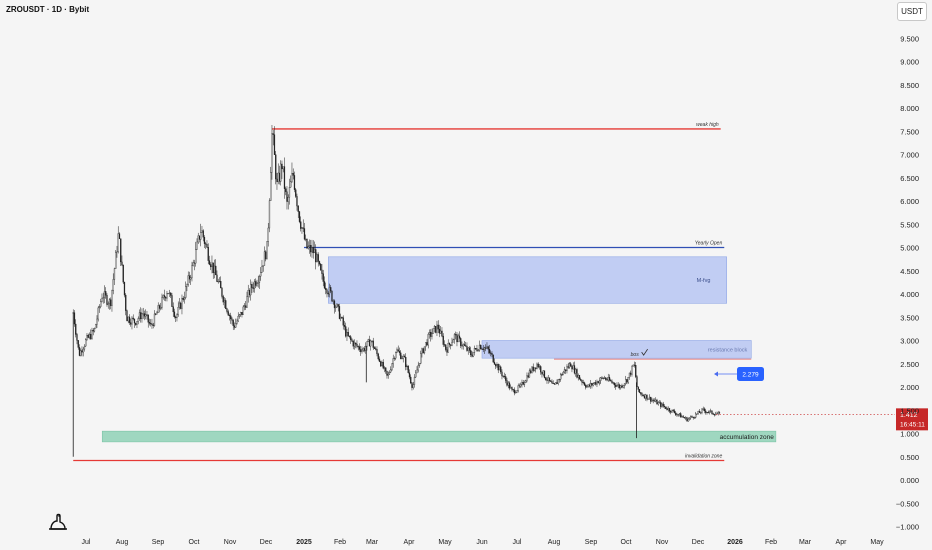 Image resolution: width=932 pixels, height=550 pixels. Describe the element at coordinates (662, 542) in the screenshot. I see `x-tick-label: Nov` at that location.